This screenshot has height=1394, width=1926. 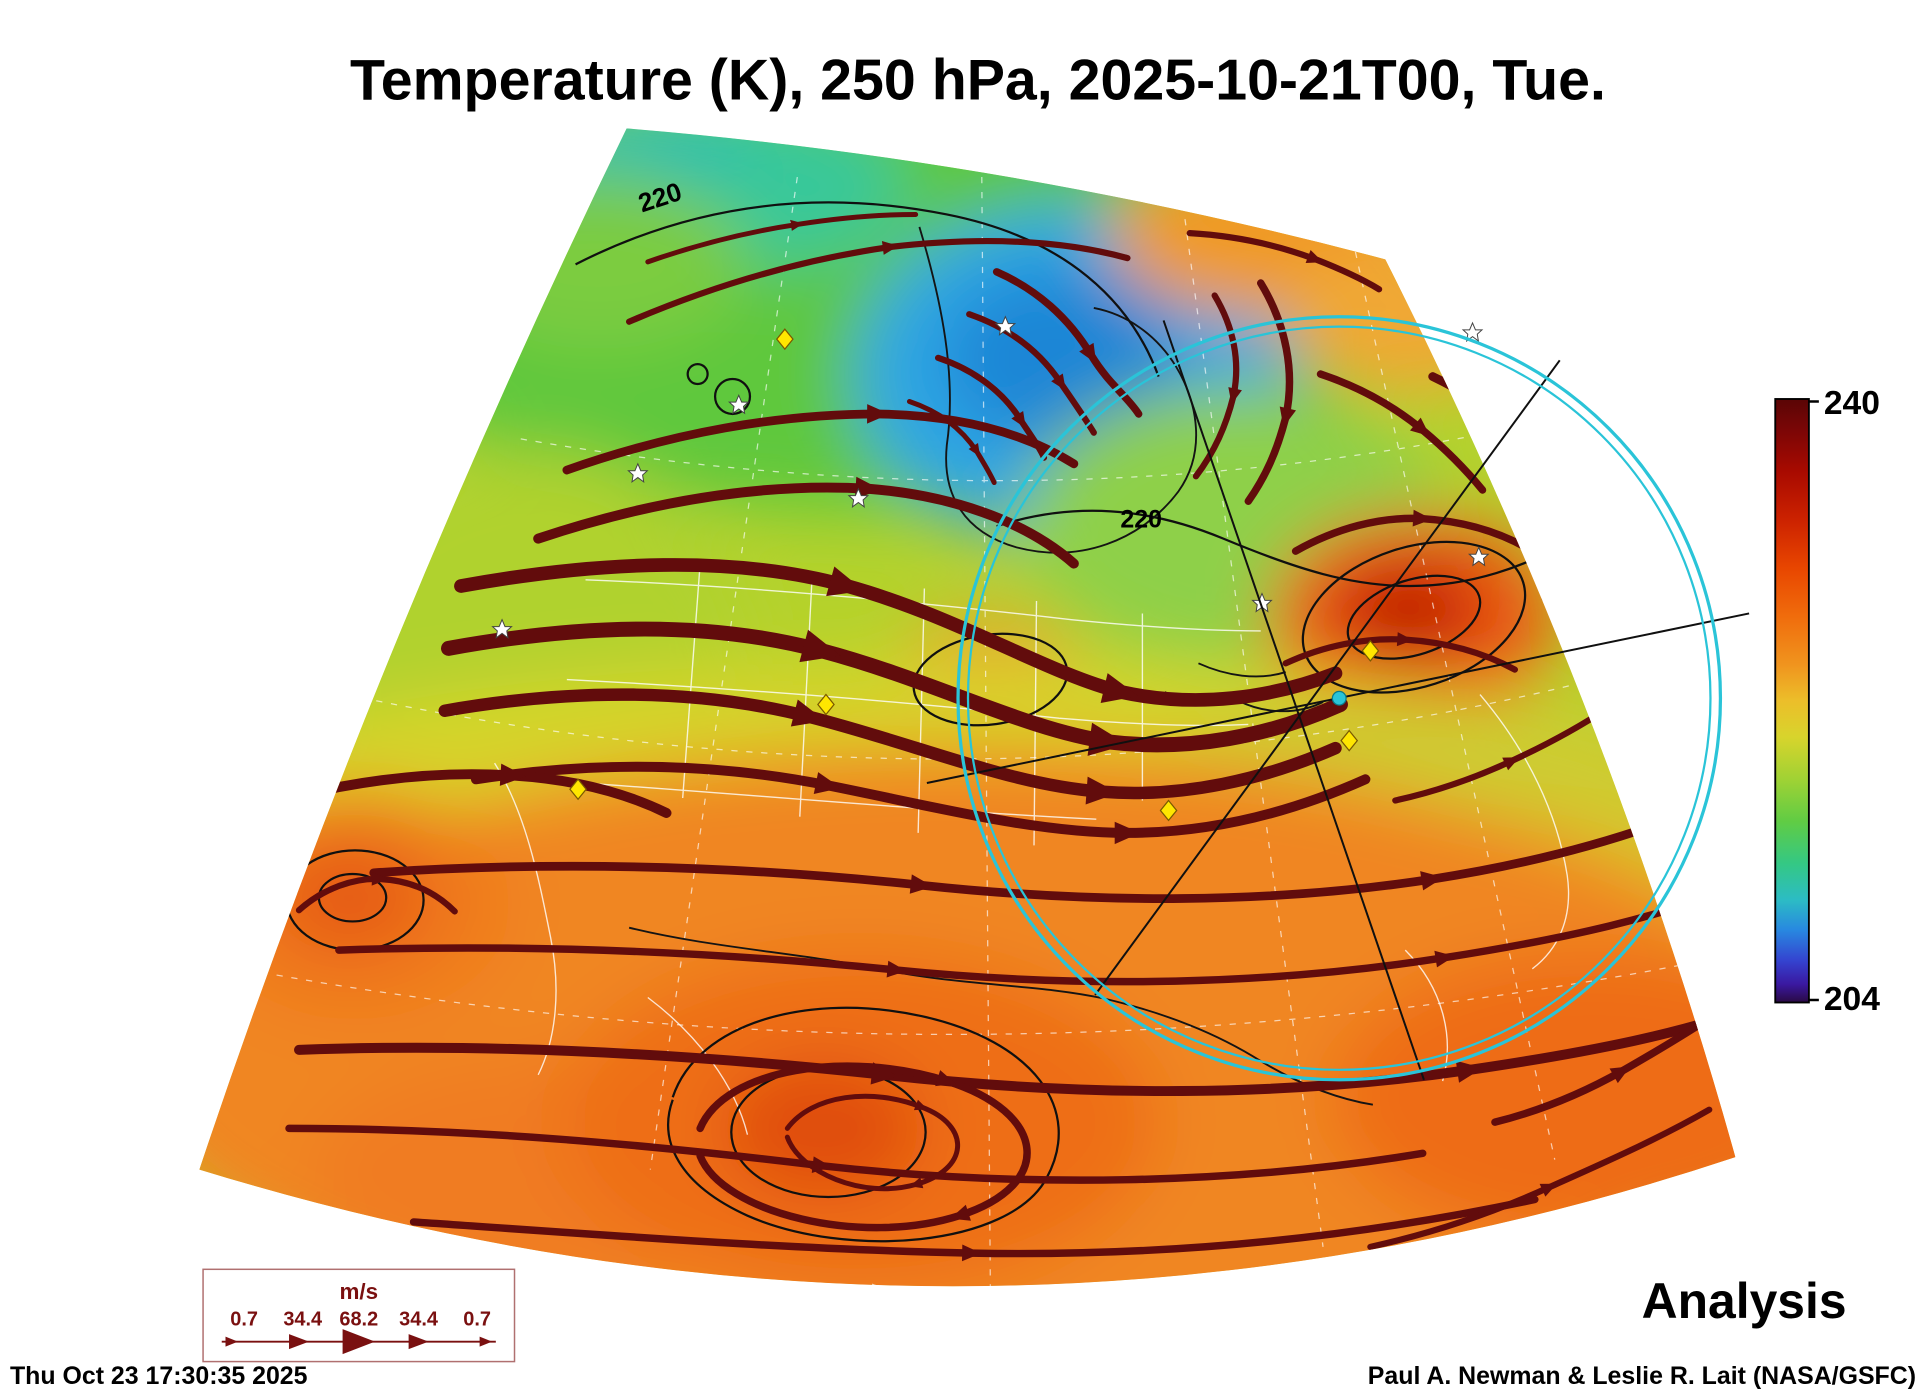 I want to click on analysis-label: Analysis, so click(x=1744, y=1301).